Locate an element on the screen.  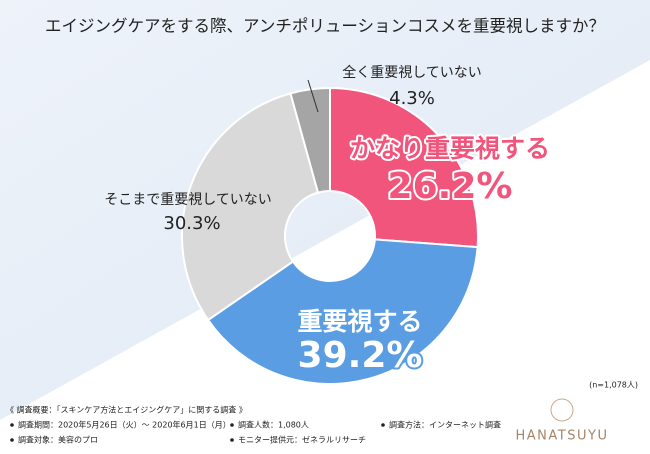
slice-label: 全く重要視していない is located at coordinates (412, 72).